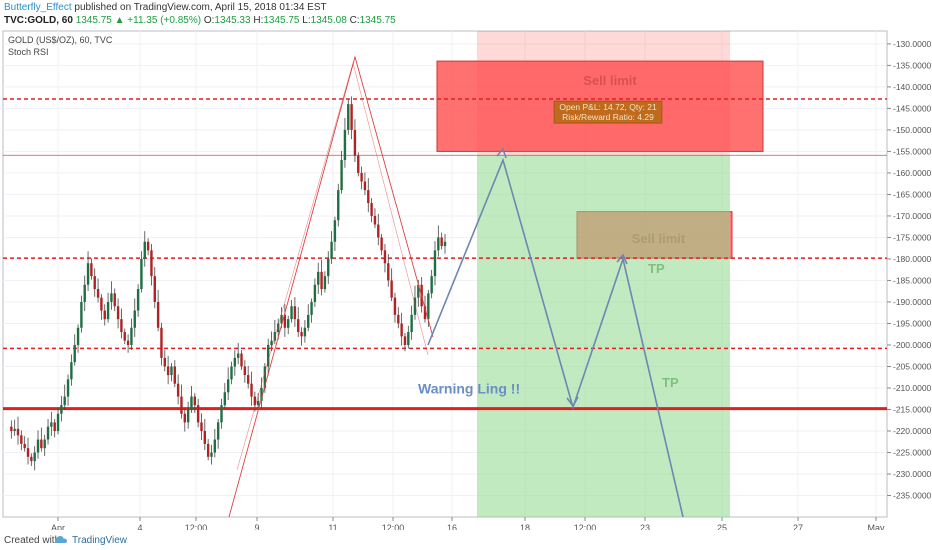 This screenshot has width=932, height=550. Describe the element at coordinates (209, 20) in the screenshot. I see `open-label: O:` at that location.